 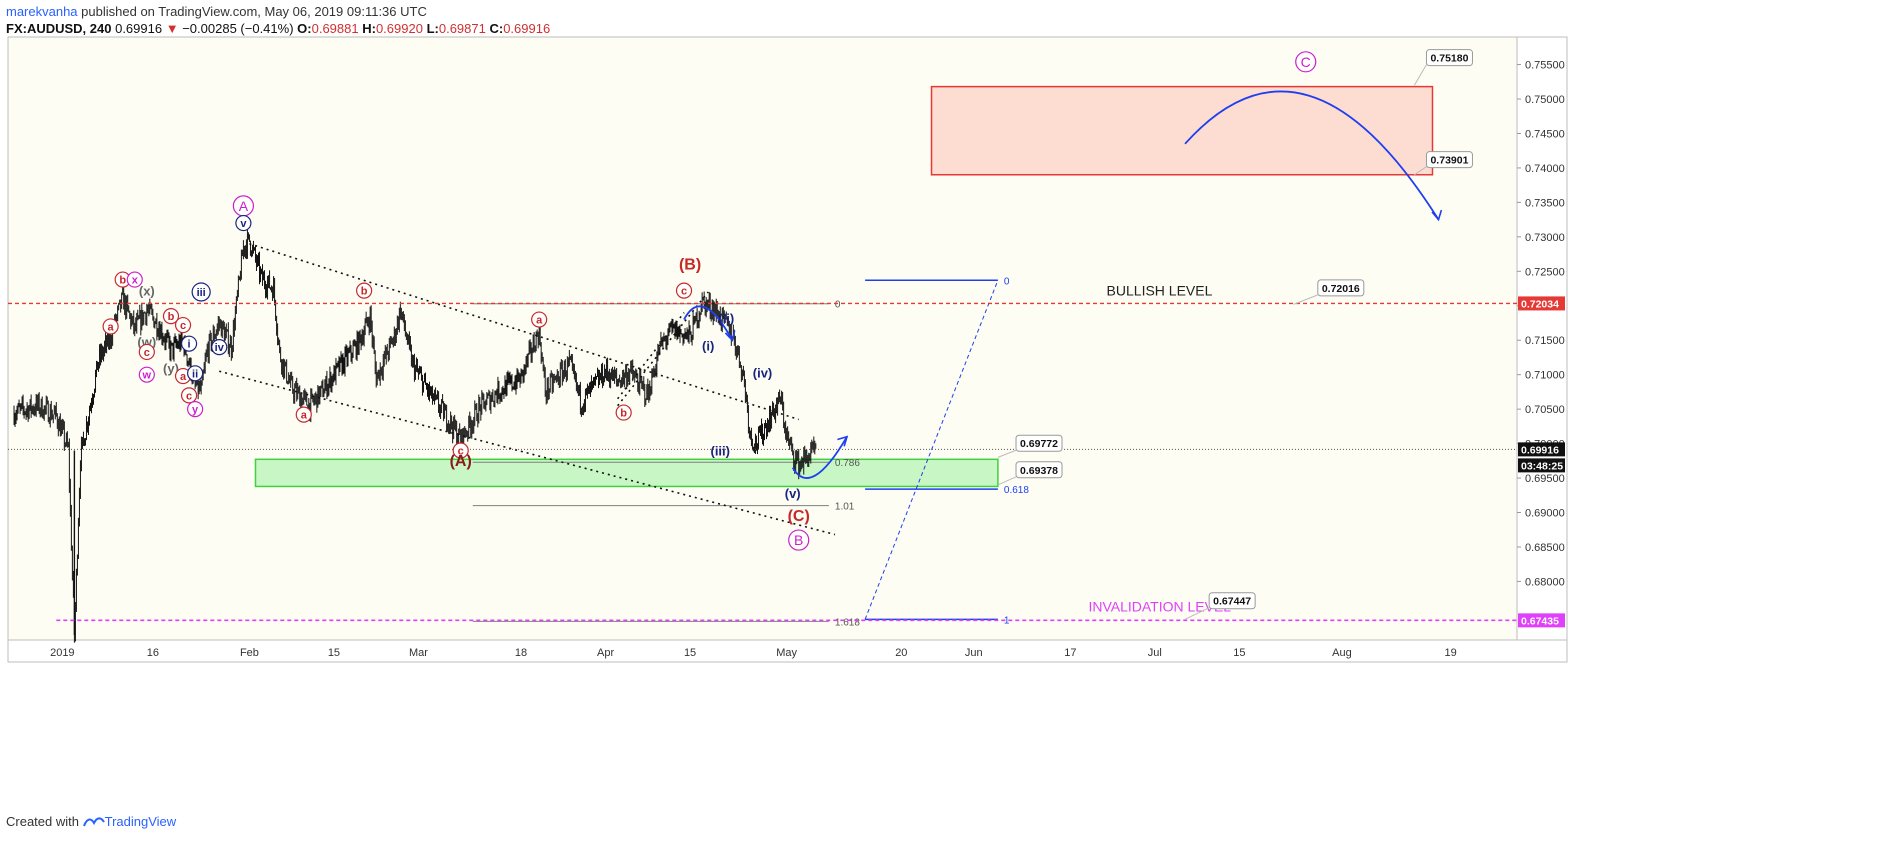 What do you see at coordinates (1545, 134) in the screenshot?
I see `y-tick-label: 0.74500` at bounding box center [1545, 134].